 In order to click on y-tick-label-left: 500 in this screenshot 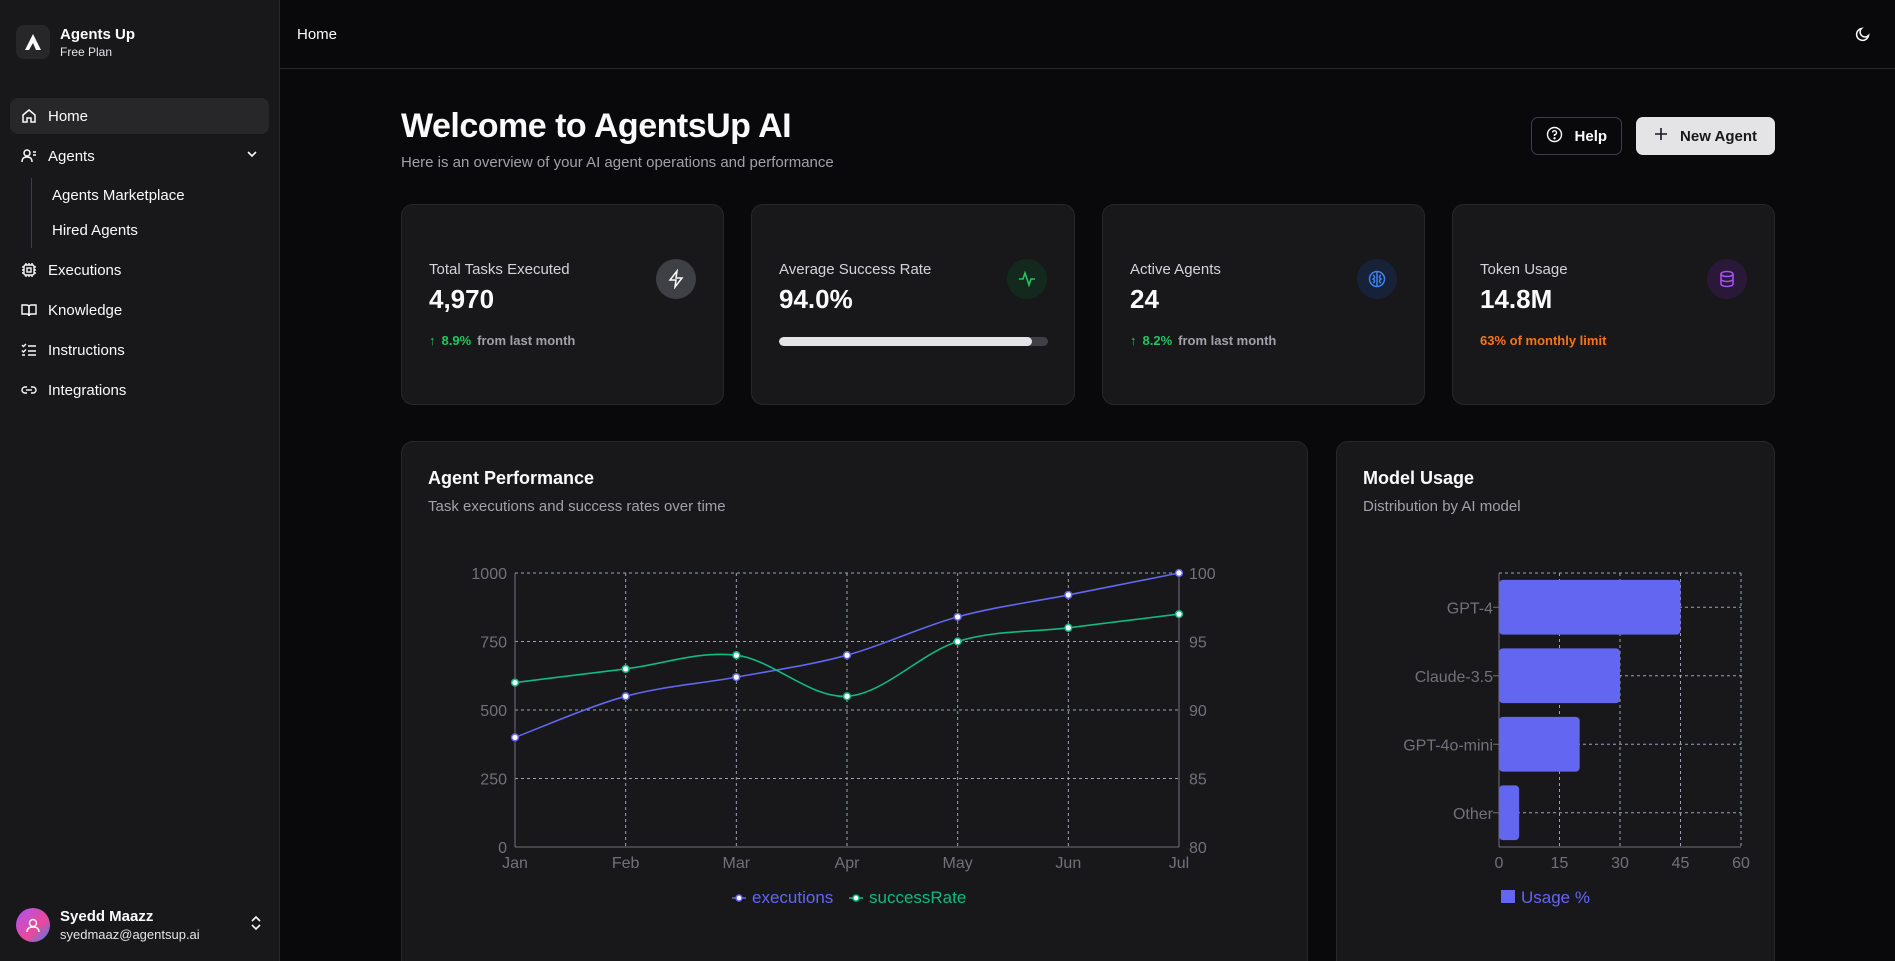, I will do `click(493, 711)`.